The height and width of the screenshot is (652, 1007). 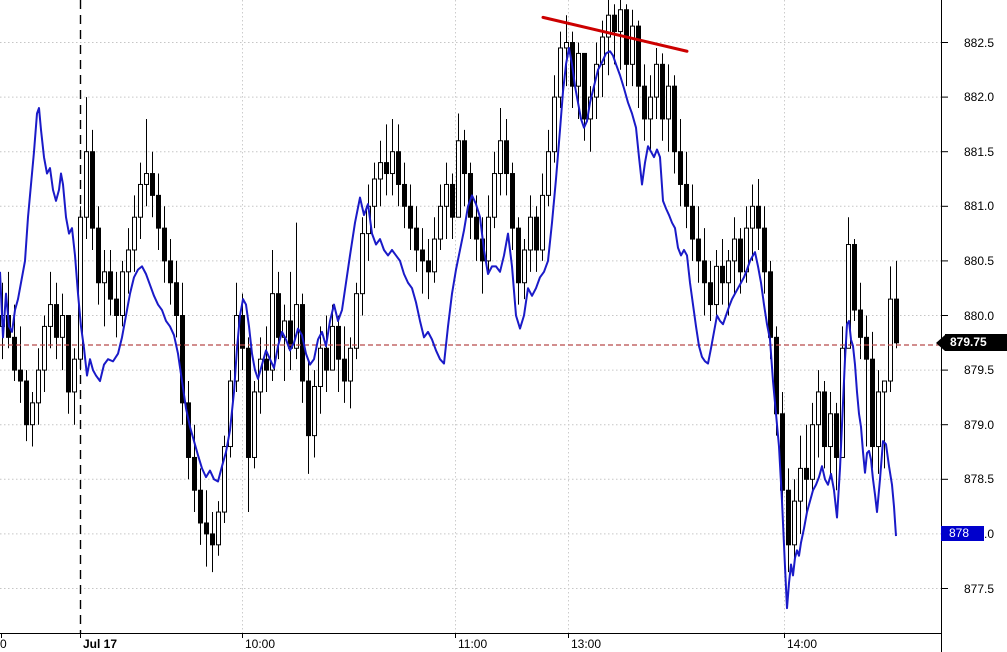 What do you see at coordinates (100, 644) in the screenshot?
I see `x-tick-label: Jul 17` at bounding box center [100, 644].